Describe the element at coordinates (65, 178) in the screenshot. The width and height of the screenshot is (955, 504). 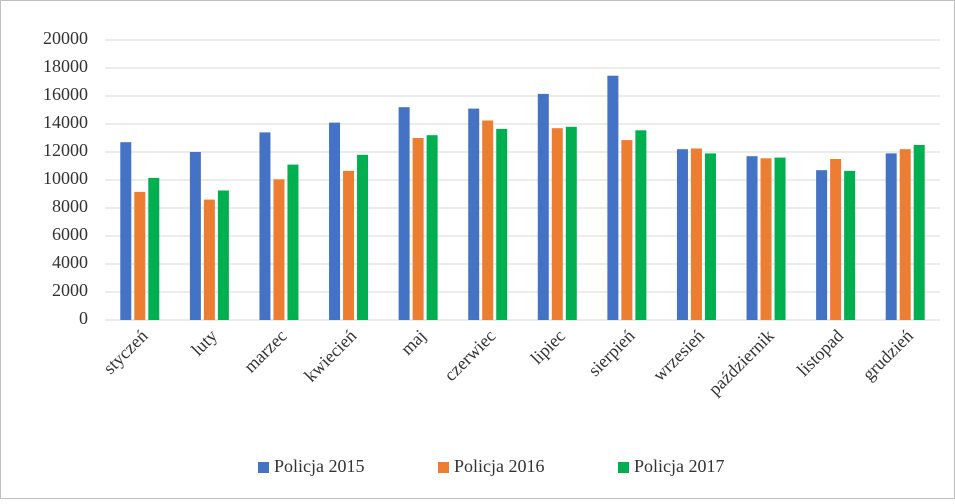
I see `y-tick-label: 10000` at that location.